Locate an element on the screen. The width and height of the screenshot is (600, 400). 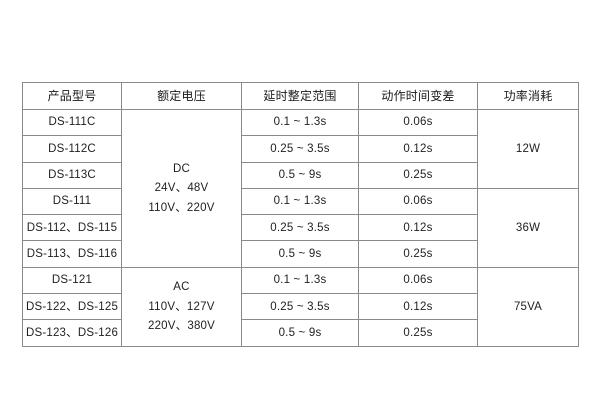
table-row: DS-123、DS-126 0.5 ~ 9s 0.25s is located at coordinates (300, 333).